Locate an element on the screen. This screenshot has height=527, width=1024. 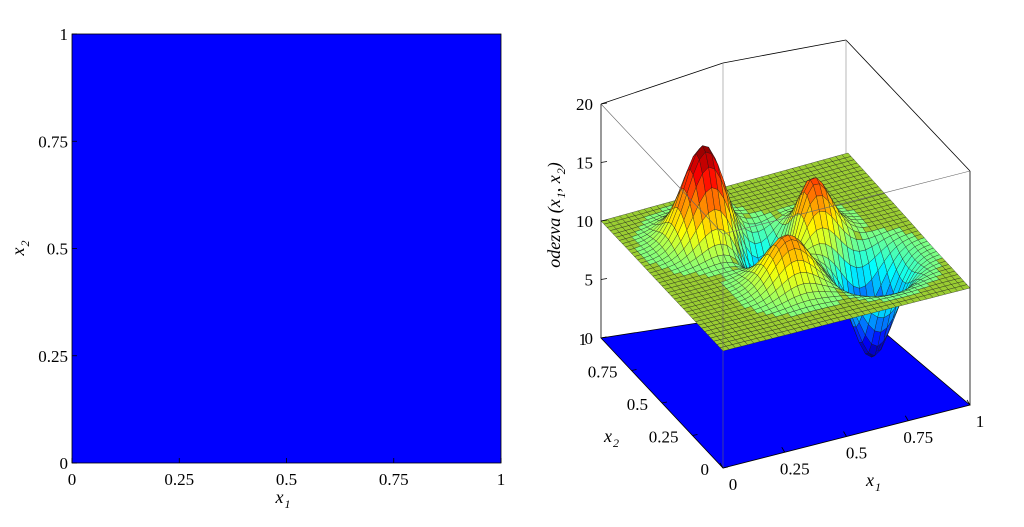
right-x1-tick-label: 1 is located at coordinates (980, 421).